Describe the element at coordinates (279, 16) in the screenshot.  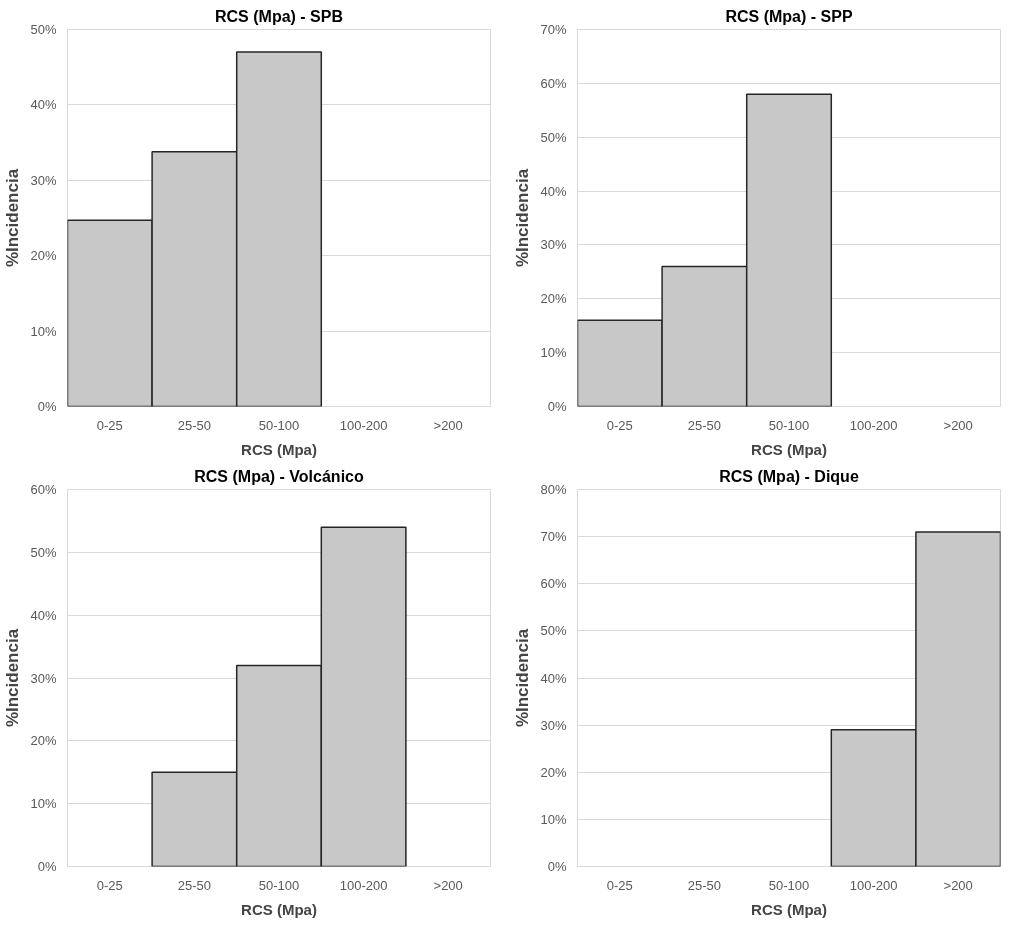
I see `chart-title: RCS (Mpa) - SPB` at that location.